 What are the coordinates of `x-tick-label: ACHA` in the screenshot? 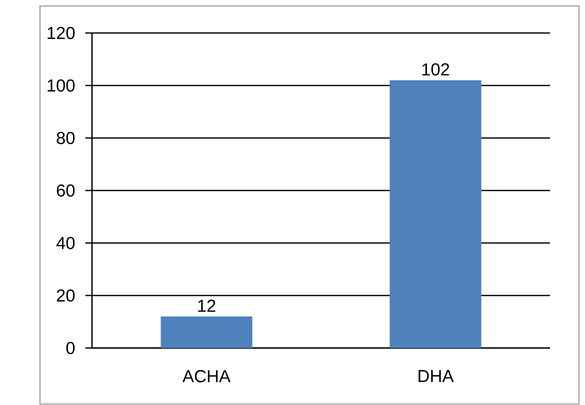 It's located at (206, 376).